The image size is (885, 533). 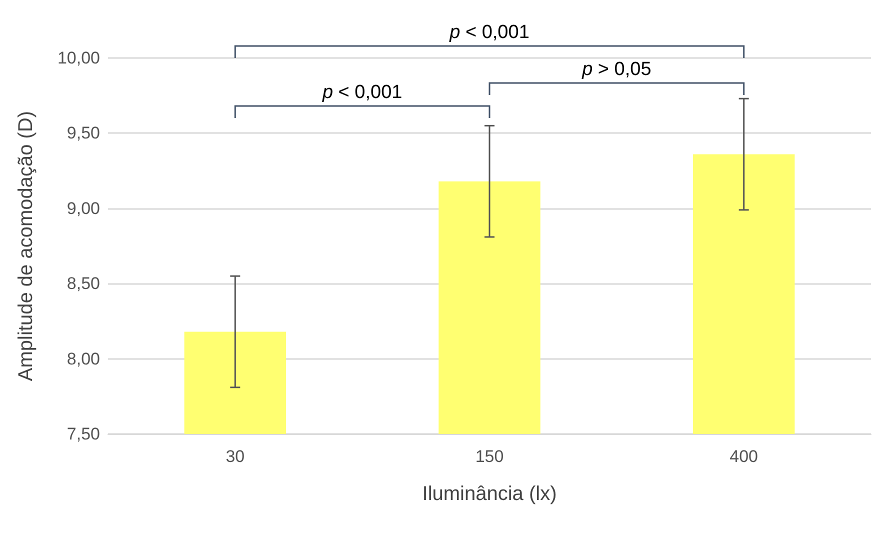 I want to click on y-tick-label: 8,50, so click(x=83, y=284).